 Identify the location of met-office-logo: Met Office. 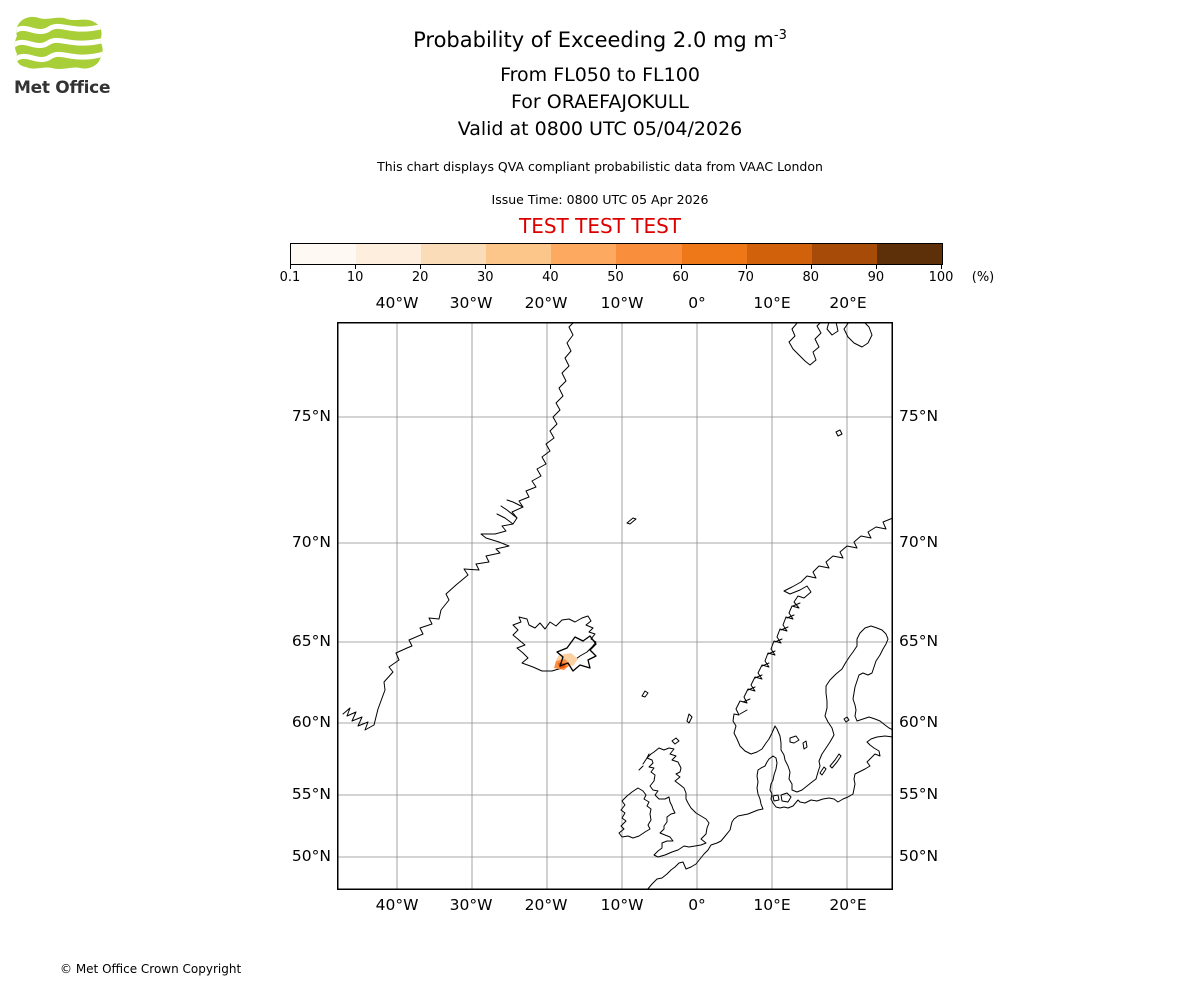
(69, 56).